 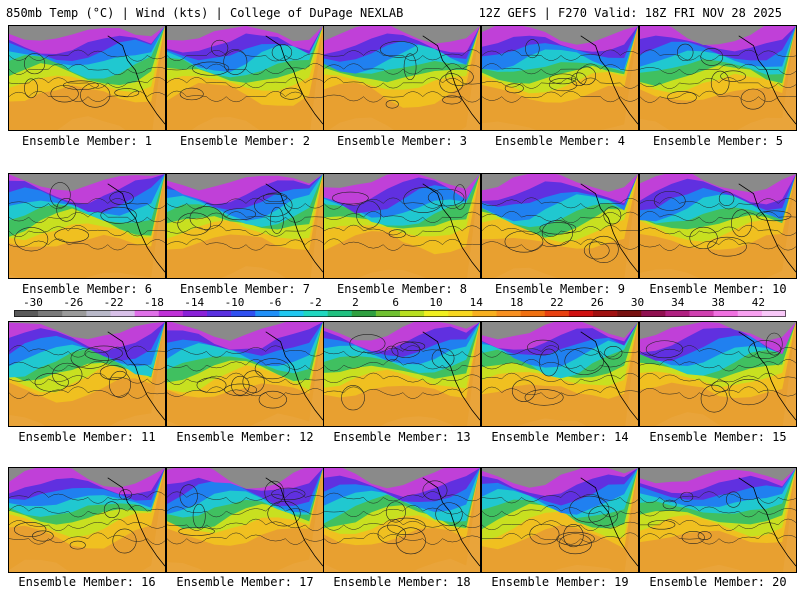 I want to click on ensemble-member-label: Ensemble Member: 15, so click(x=718, y=437).